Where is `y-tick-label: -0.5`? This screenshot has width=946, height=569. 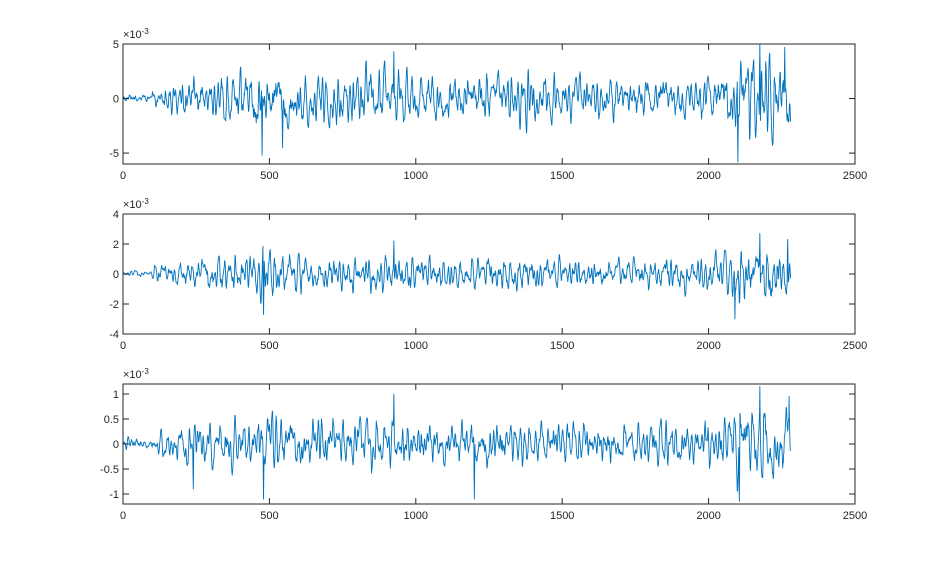
y-tick-label: -0.5 is located at coordinates (109, 470).